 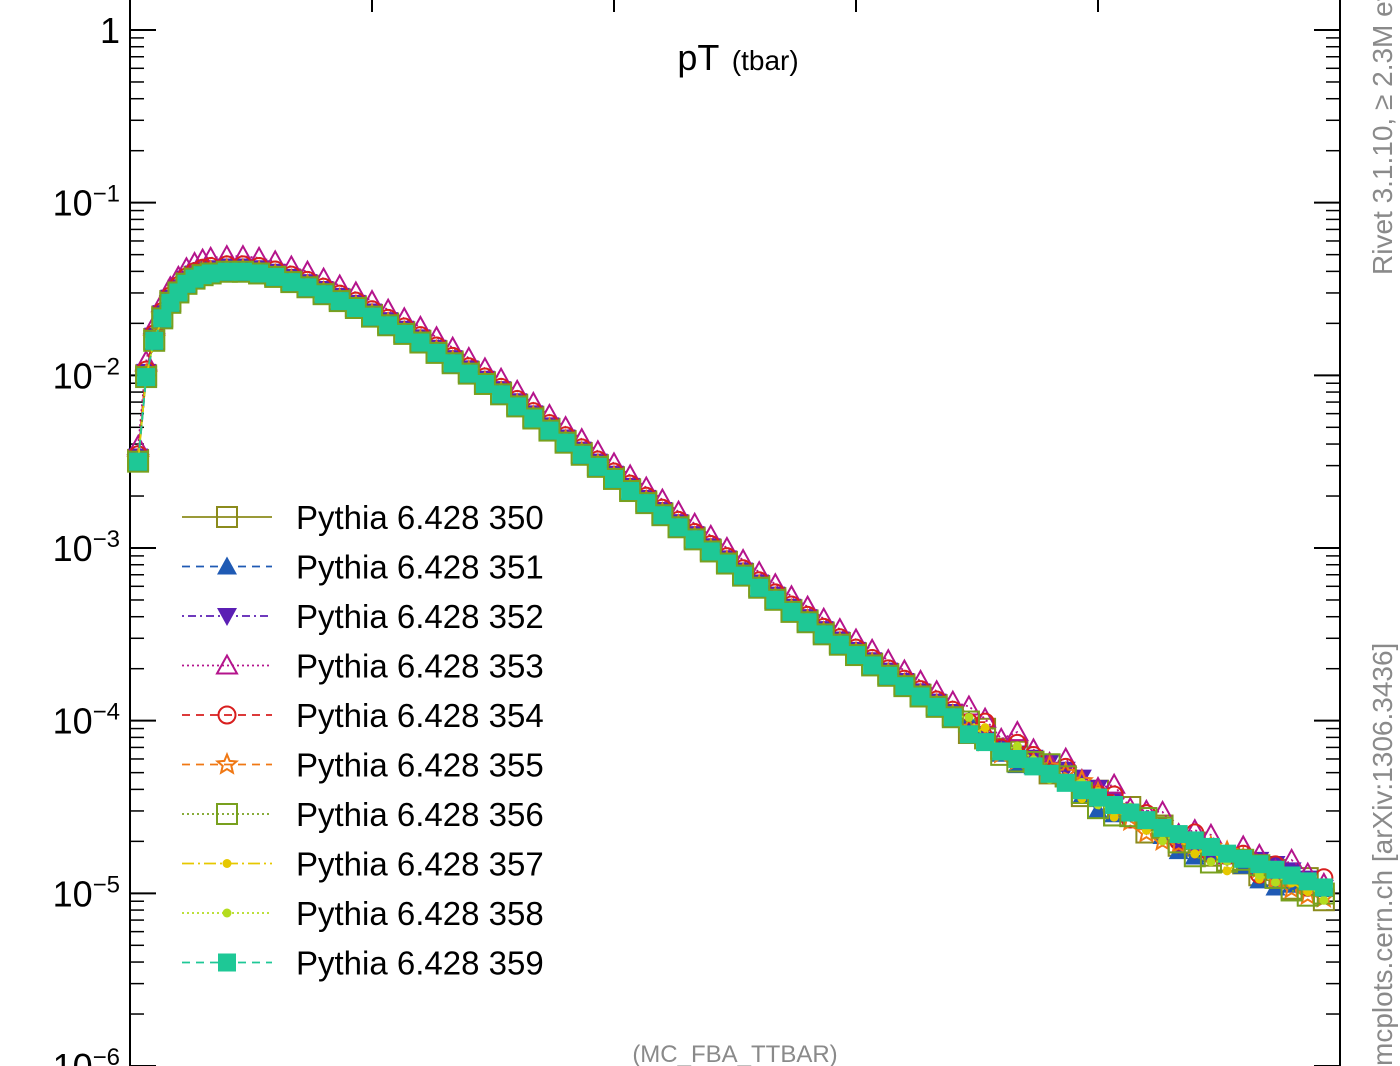 What do you see at coordinates (106, 539) in the screenshot?
I see `y-tick-exp: −3` at bounding box center [106, 539].